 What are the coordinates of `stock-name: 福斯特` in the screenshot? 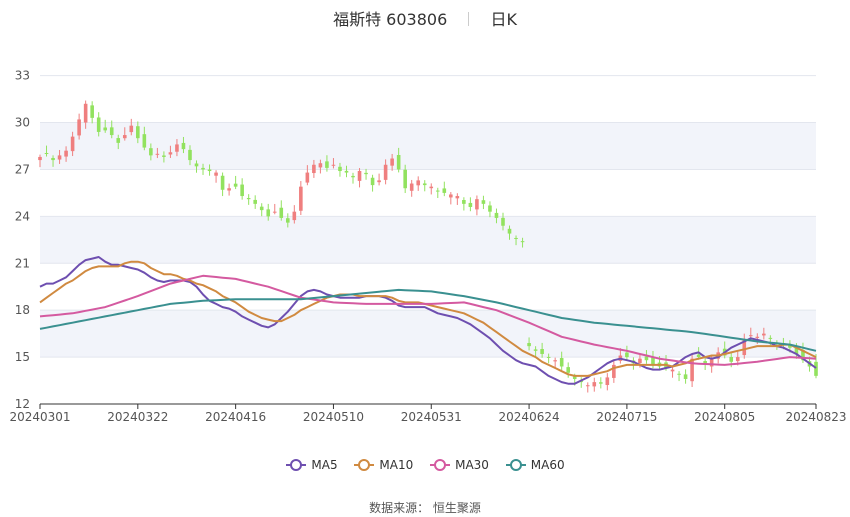 It's located at (357, 19).